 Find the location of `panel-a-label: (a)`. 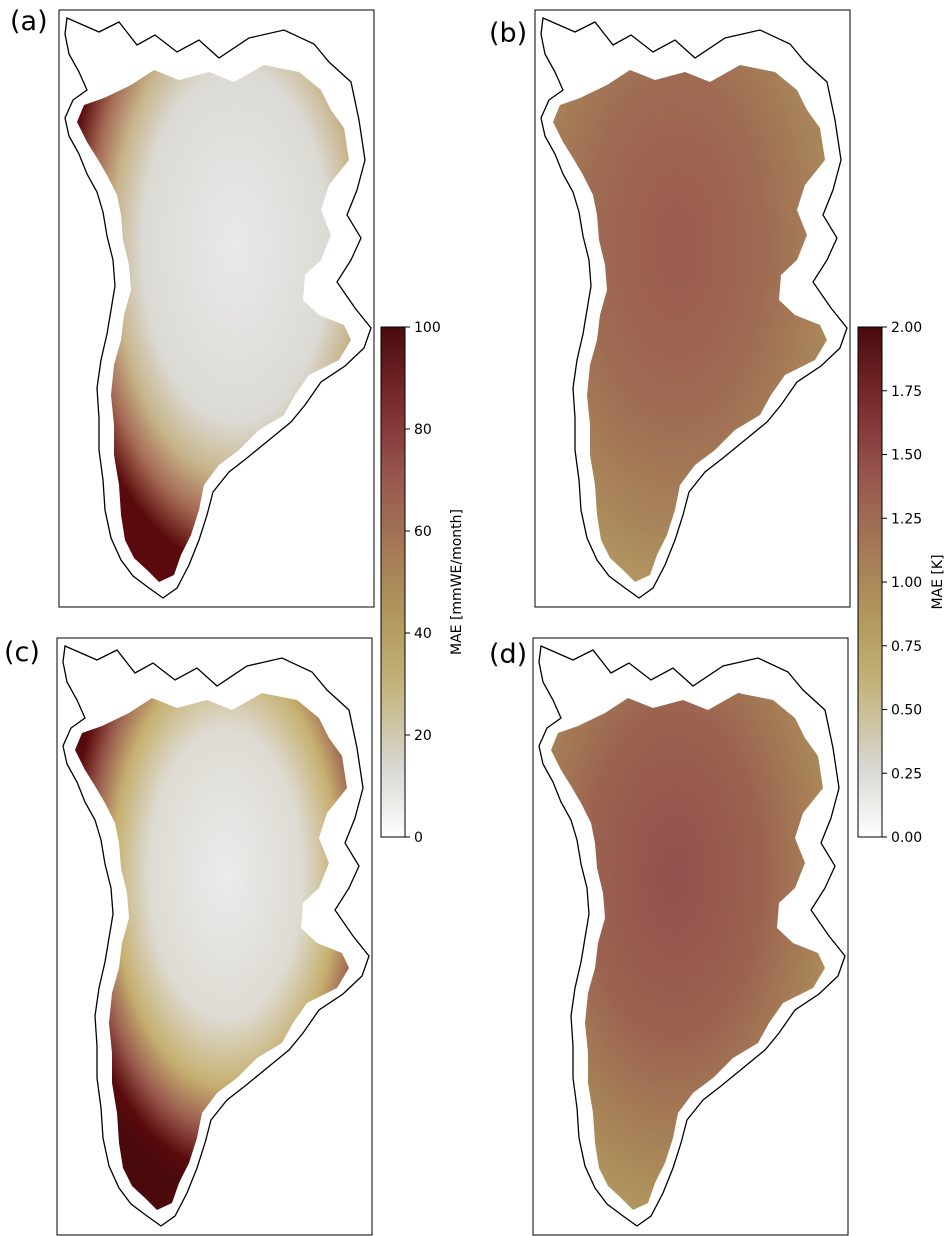

panel-a-label: (a) is located at coordinates (29, 21).